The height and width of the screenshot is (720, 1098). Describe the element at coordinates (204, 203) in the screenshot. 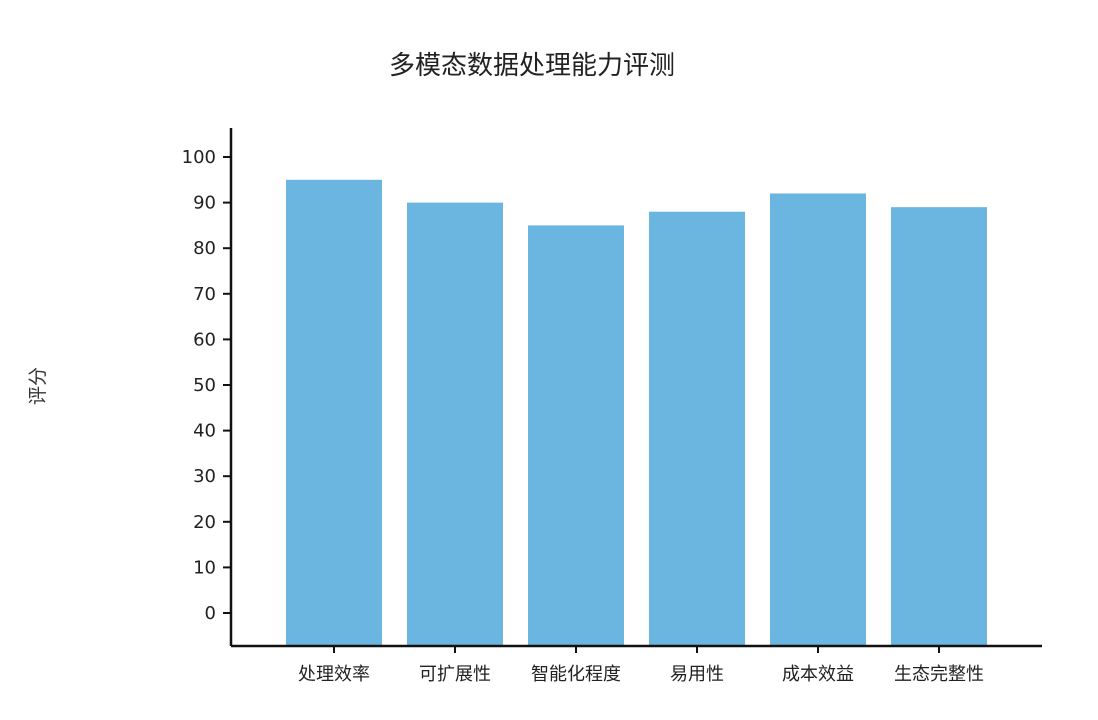

I see `y-tick-label: 90` at that location.